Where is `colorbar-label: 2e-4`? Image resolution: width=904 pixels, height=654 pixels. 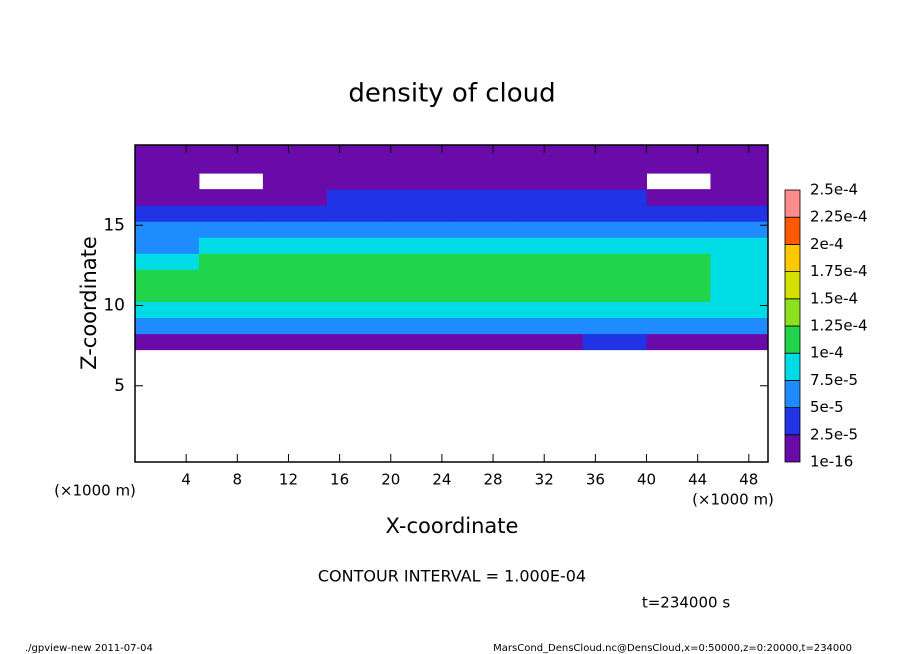
colorbar-label: 2e-4 is located at coordinates (827, 244).